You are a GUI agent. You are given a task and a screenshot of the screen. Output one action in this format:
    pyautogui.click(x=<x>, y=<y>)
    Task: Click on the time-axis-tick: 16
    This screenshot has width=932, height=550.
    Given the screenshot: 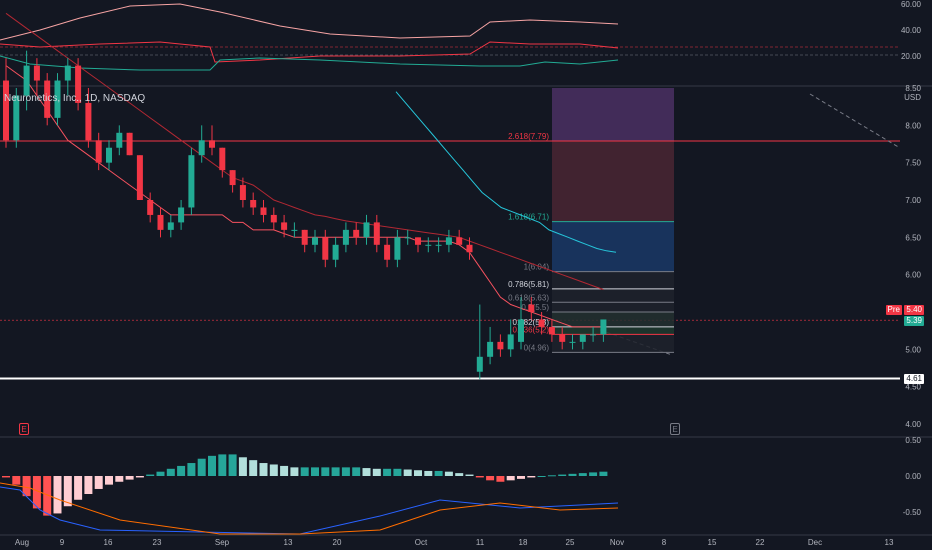 What is the action you would take?
    pyautogui.click(x=108, y=542)
    